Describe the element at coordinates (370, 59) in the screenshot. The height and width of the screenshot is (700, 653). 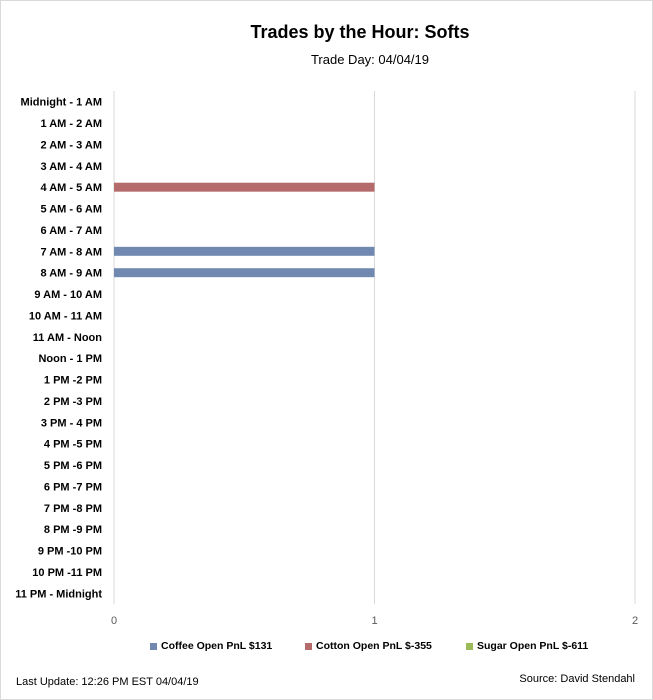
I see `chart-subtitle: Trade Day: 04/04/19` at that location.